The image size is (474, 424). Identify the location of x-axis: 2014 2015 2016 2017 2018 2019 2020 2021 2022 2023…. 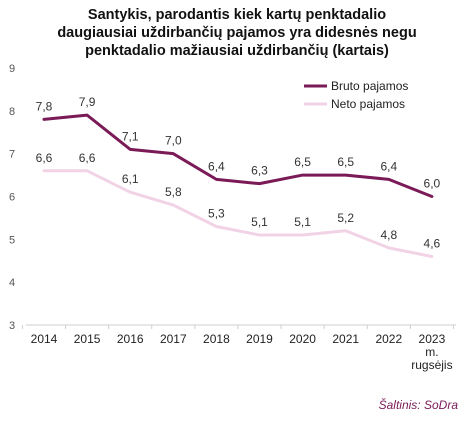
(238, 348).